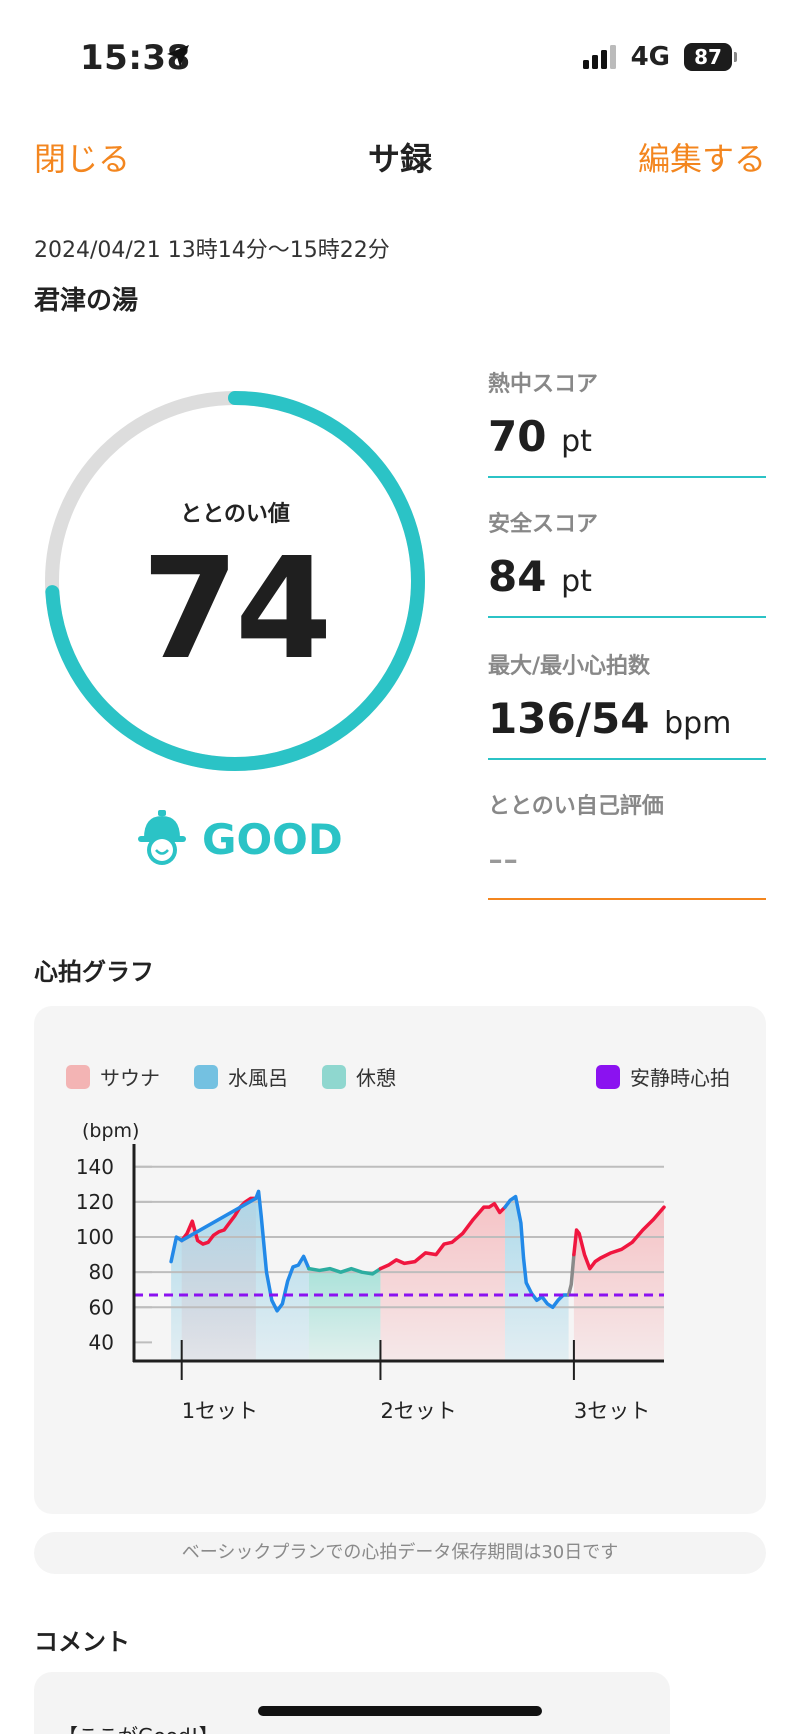 The height and width of the screenshot is (1734, 800). Describe the element at coordinates (86, 301) in the screenshot. I see `facility-name: 君津の湯` at that location.